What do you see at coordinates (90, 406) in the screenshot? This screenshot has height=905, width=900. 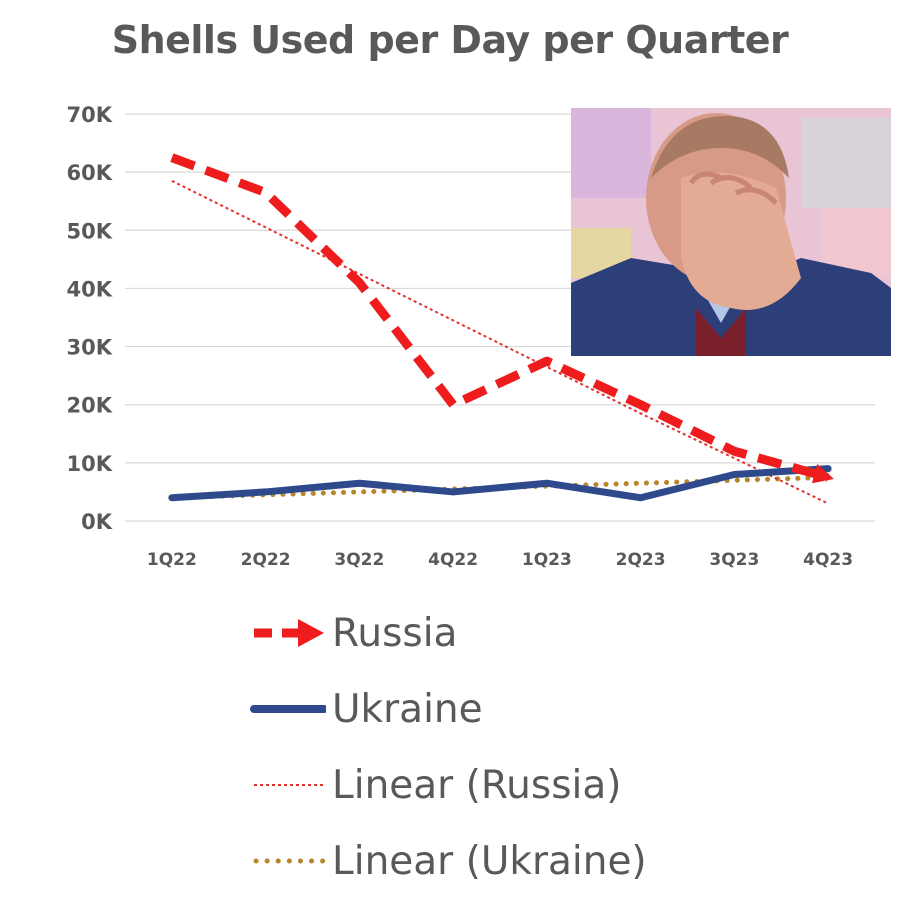 I see `y-tick-label: 20K` at bounding box center [90, 406].